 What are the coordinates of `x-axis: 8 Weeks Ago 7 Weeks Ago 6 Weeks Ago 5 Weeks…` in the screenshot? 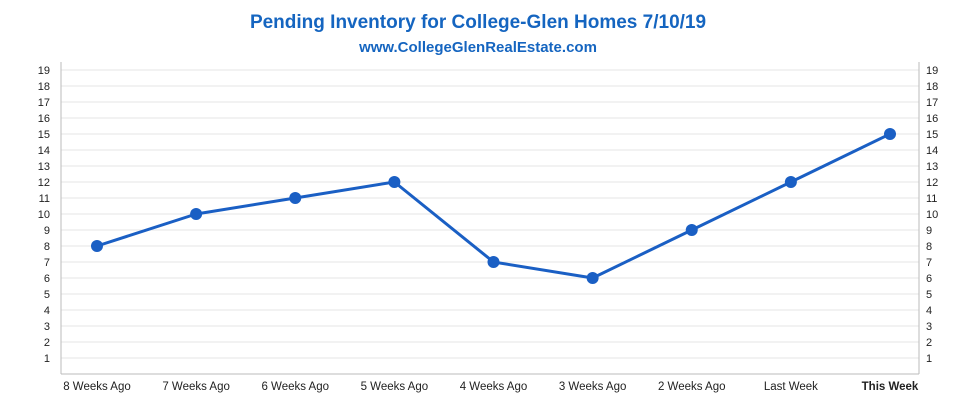 It's located at (491, 387).